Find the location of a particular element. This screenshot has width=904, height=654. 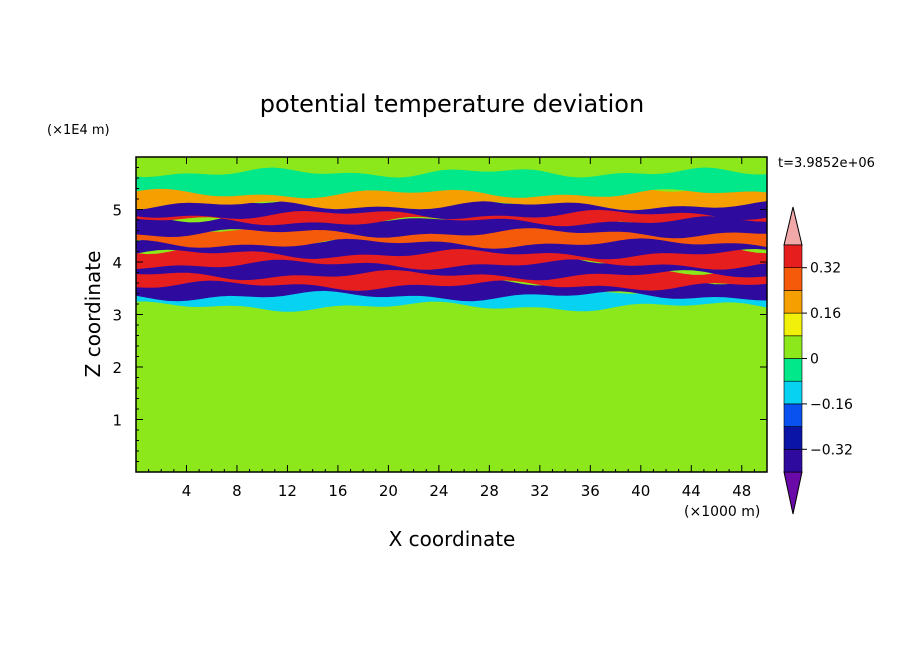

colorbar-label: −0.16 is located at coordinates (831, 405).